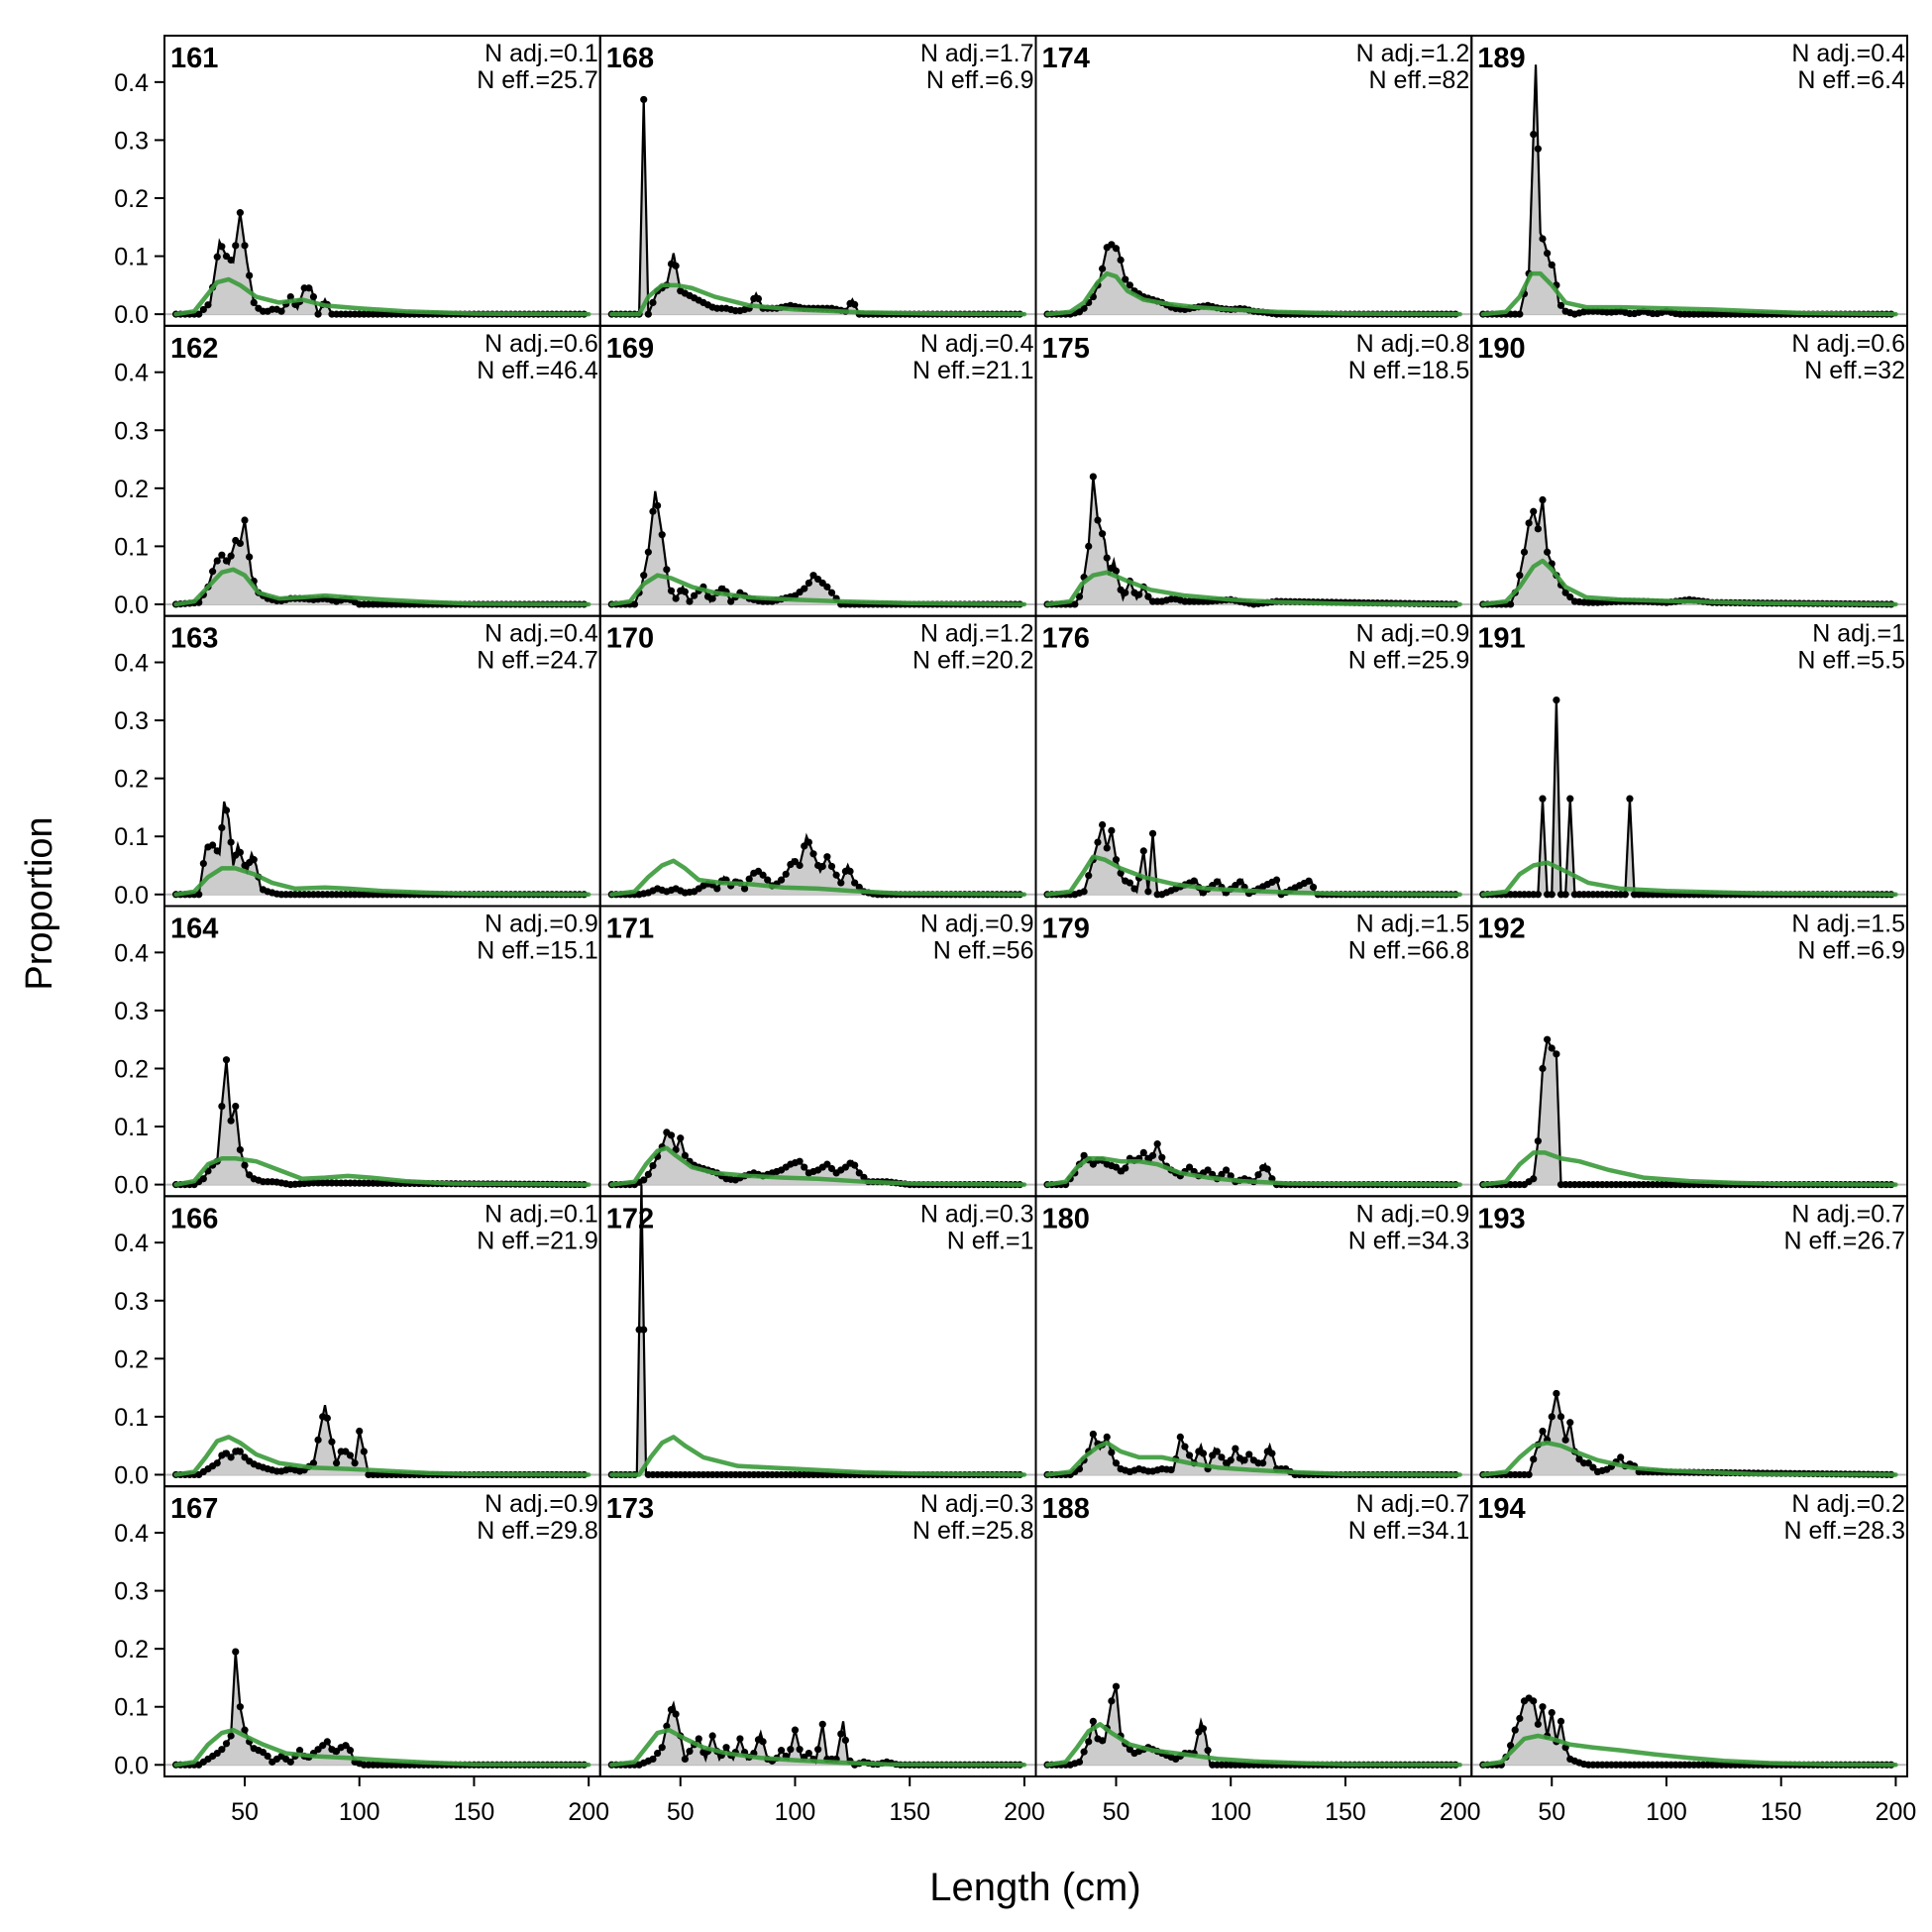 This screenshot has height=1932, width=1932. What do you see at coordinates (1501, 58) in the screenshot?
I see `panel-id-label: 189` at bounding box center [1501, 58].